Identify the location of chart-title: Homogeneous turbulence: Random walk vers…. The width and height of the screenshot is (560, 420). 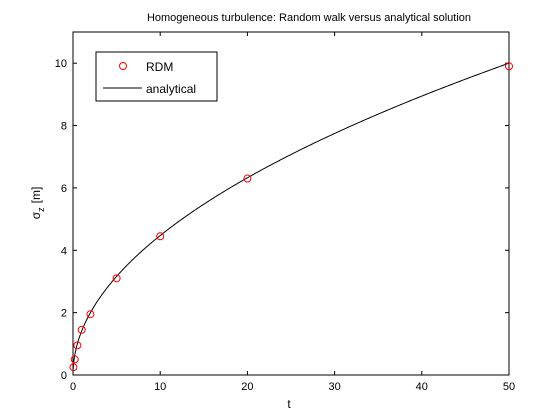
(309, 18).